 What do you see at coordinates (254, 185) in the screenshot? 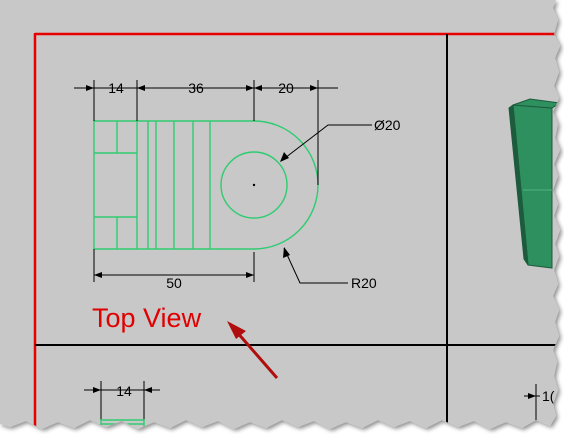
I see `hole-center-mark` at bounding box center [254, 185].